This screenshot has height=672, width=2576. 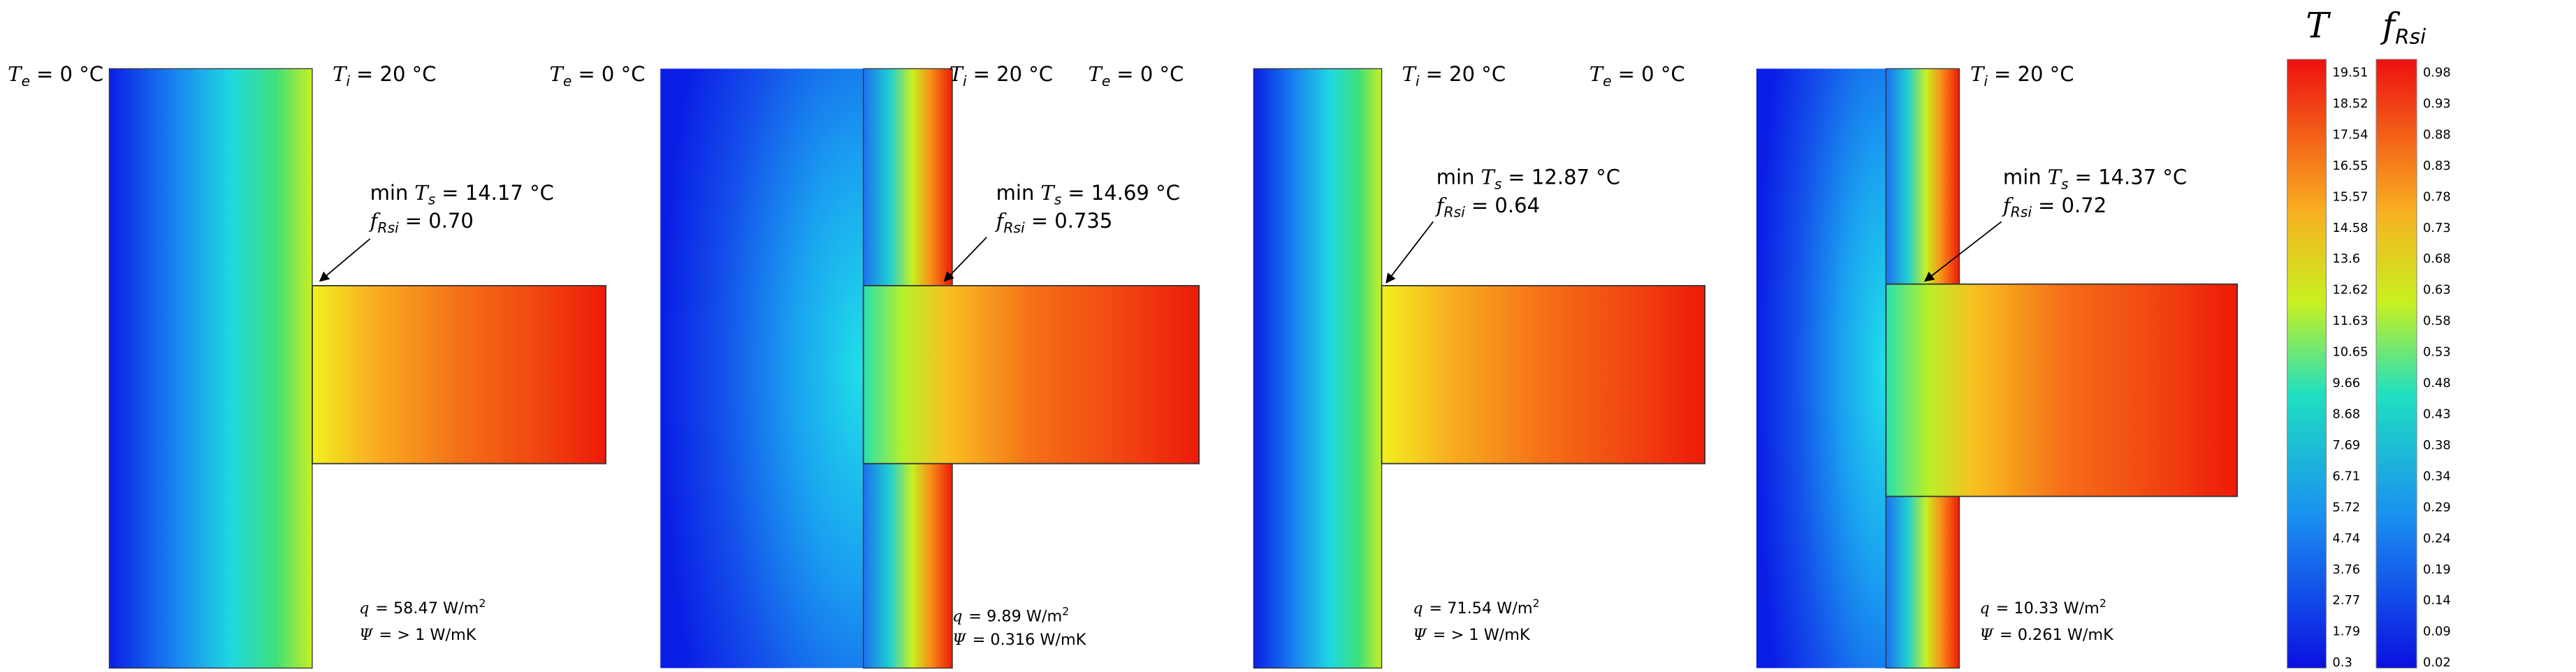 What do you see at coordinates (2346, 476) in the screenshot?
I see `colorbar-label: 6.71` at bounding box center [2346, 476].